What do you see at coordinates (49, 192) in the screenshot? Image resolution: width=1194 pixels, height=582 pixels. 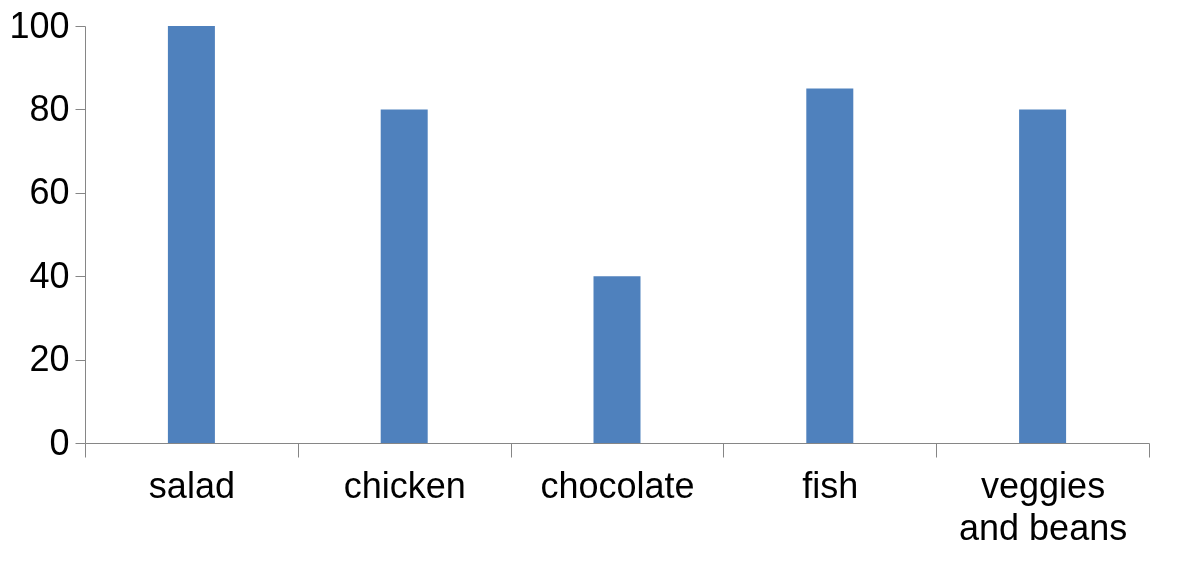 I see `y-tick-label: 60` at bounding box center [49, 192].